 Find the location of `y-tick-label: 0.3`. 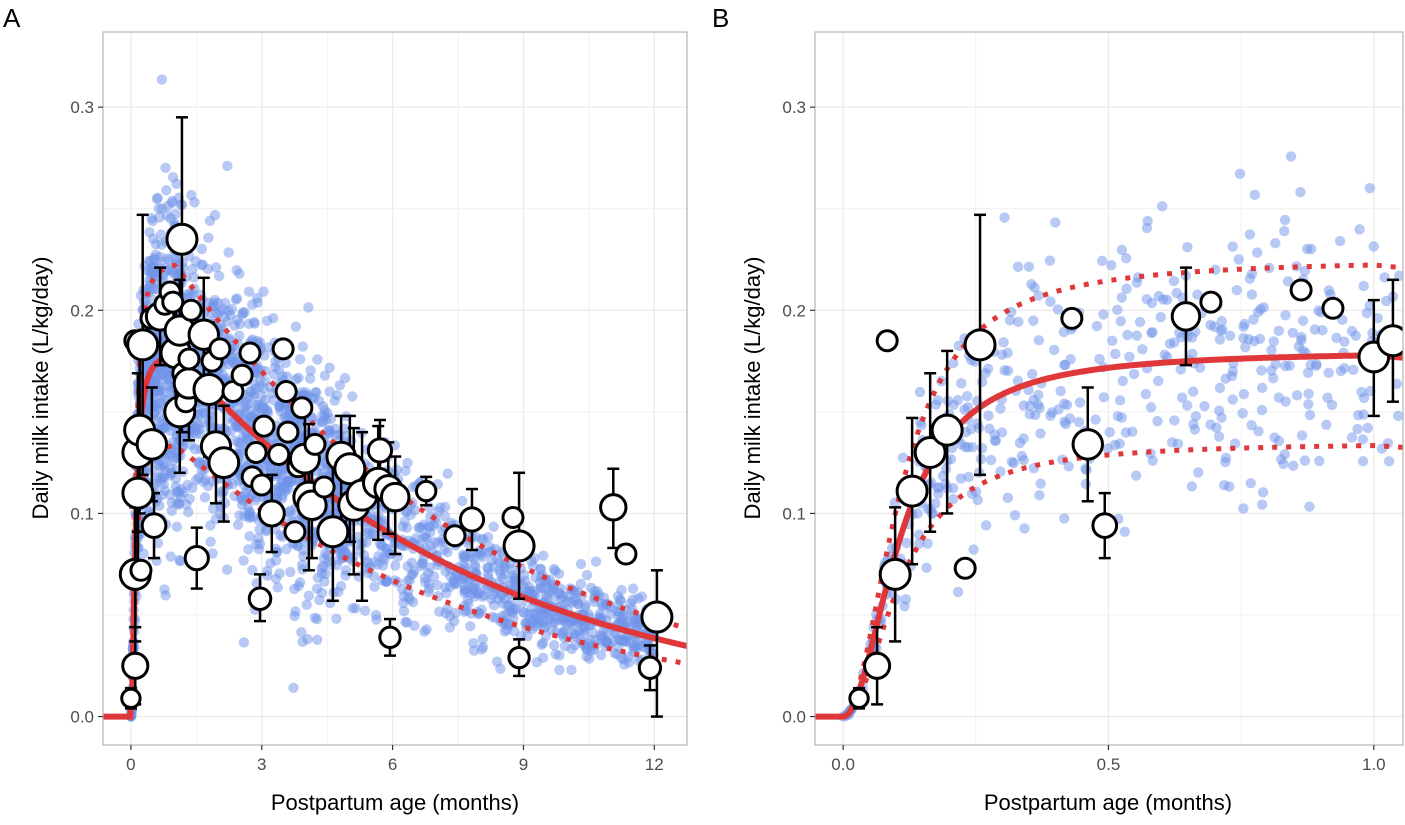

y-tick-label: 0.3 is located at coordinates (82, 107).